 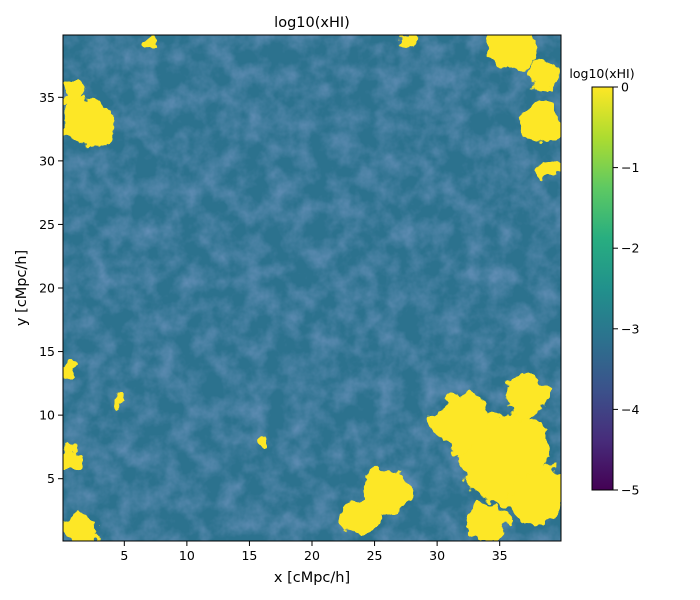 I want to click on x-tick-label: 20, so click(x=312, y=555).